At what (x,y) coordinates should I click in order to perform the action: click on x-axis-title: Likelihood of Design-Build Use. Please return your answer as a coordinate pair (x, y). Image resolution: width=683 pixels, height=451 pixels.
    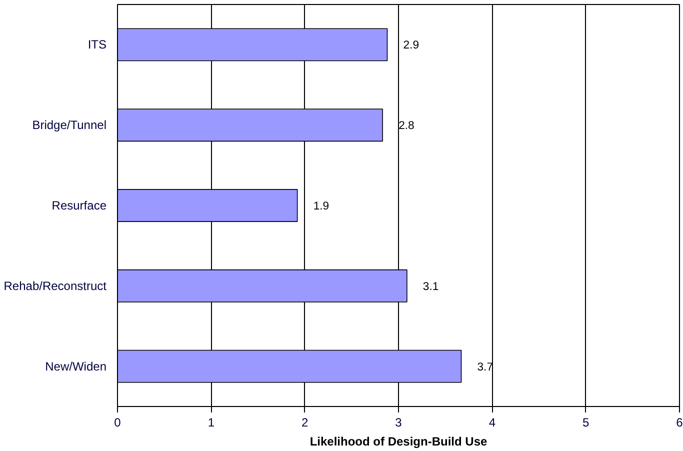
    Looking at the image, I should click on (399, 441).